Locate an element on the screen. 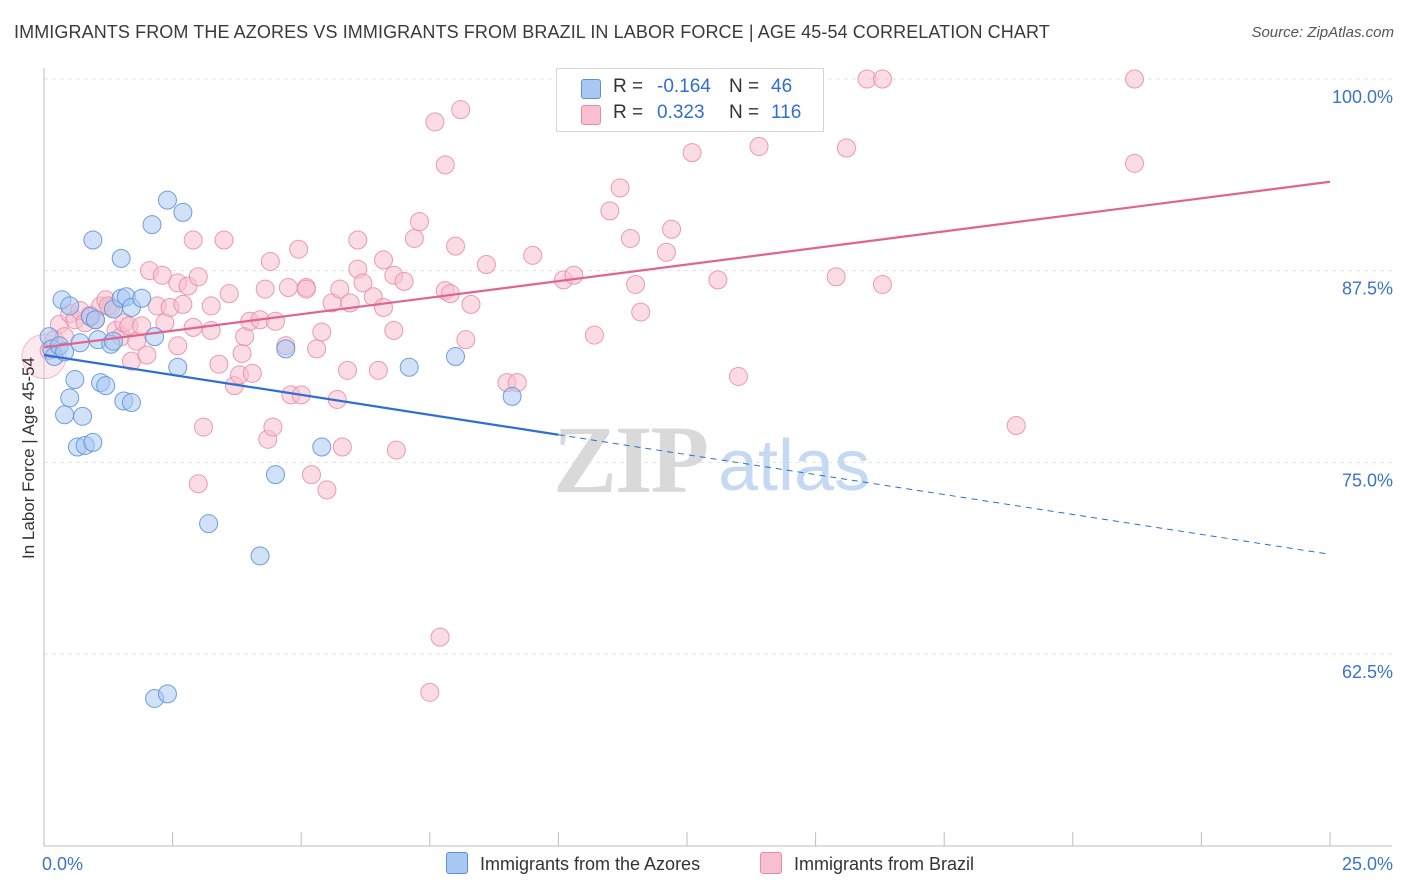 The image size is (1406, 892). x-tick-label: 25.0% is located at coordinates (1367, 864).